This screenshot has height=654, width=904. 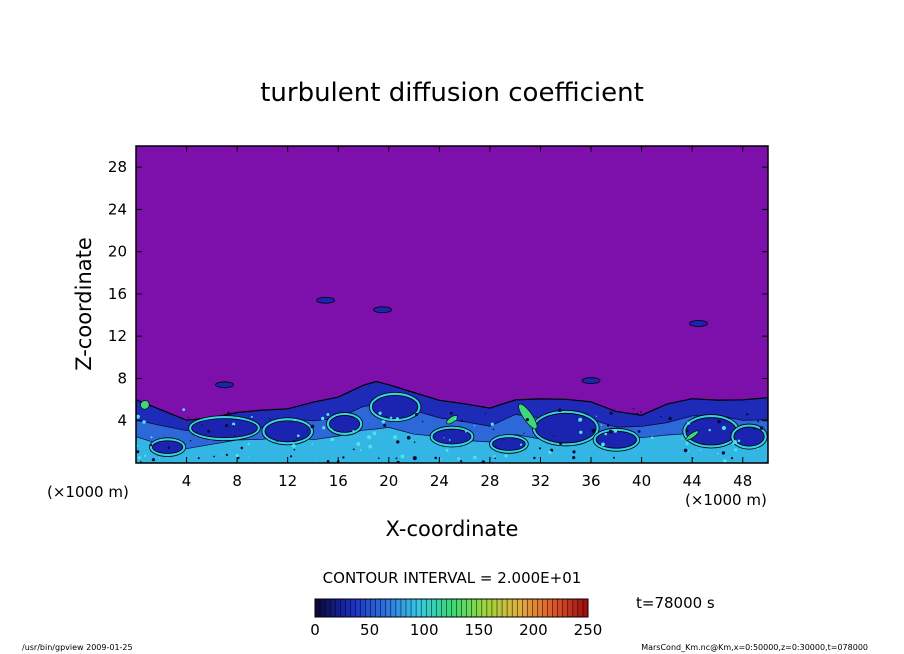 What do you see at coordinates (478, 630) in the screenshot?
I see `colorbar-tick-label: 150` at bounding box center [478, 630].